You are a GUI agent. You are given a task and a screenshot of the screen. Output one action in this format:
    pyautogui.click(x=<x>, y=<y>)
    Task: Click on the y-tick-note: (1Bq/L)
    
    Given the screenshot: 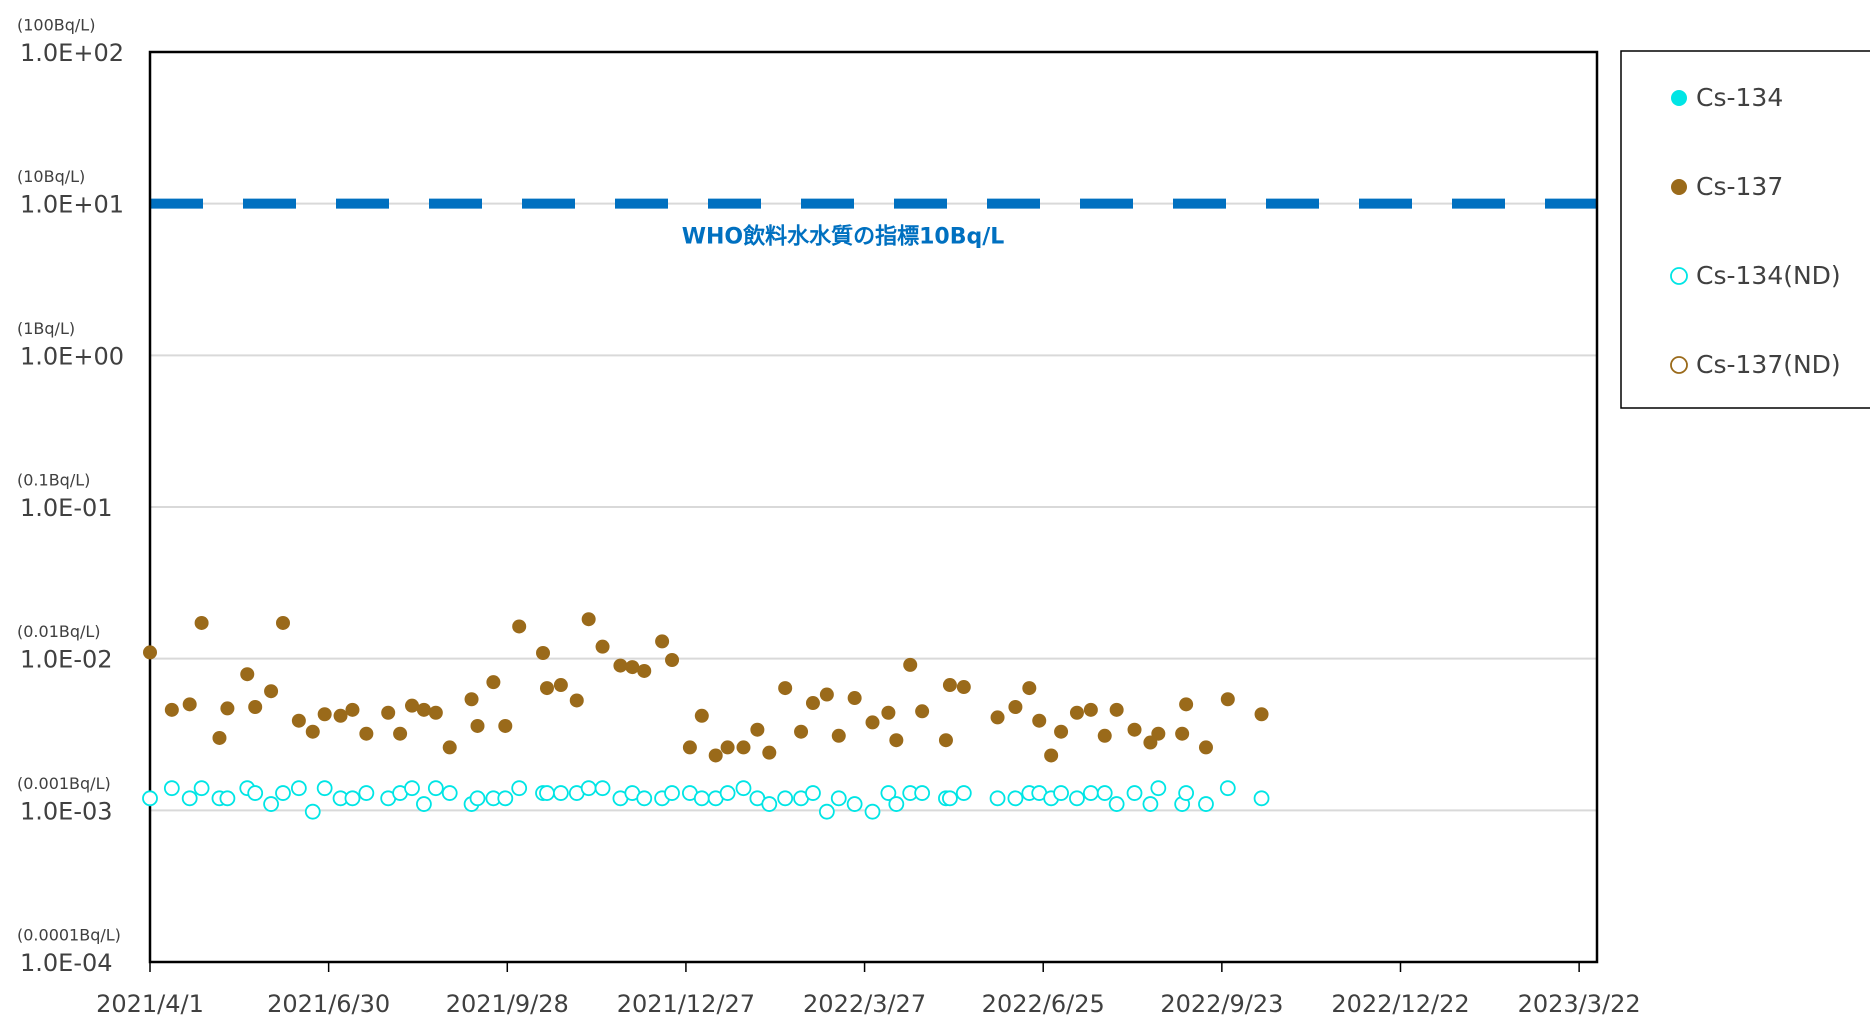 What is the action you would take?
    pyautogui.click(x=46, y=328)
    